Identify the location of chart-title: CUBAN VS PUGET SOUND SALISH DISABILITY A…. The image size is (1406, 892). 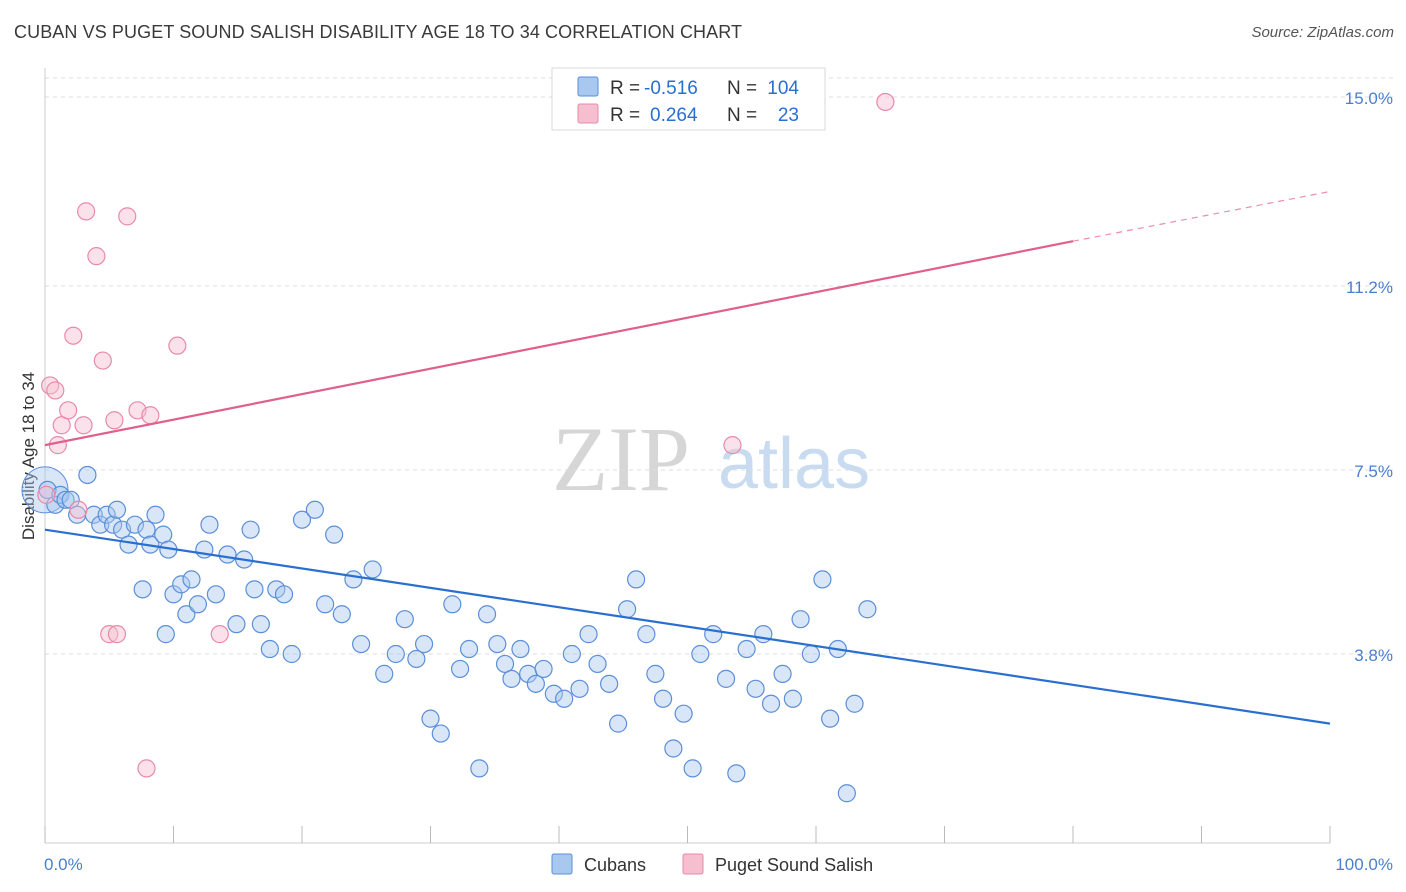
(378, 32).